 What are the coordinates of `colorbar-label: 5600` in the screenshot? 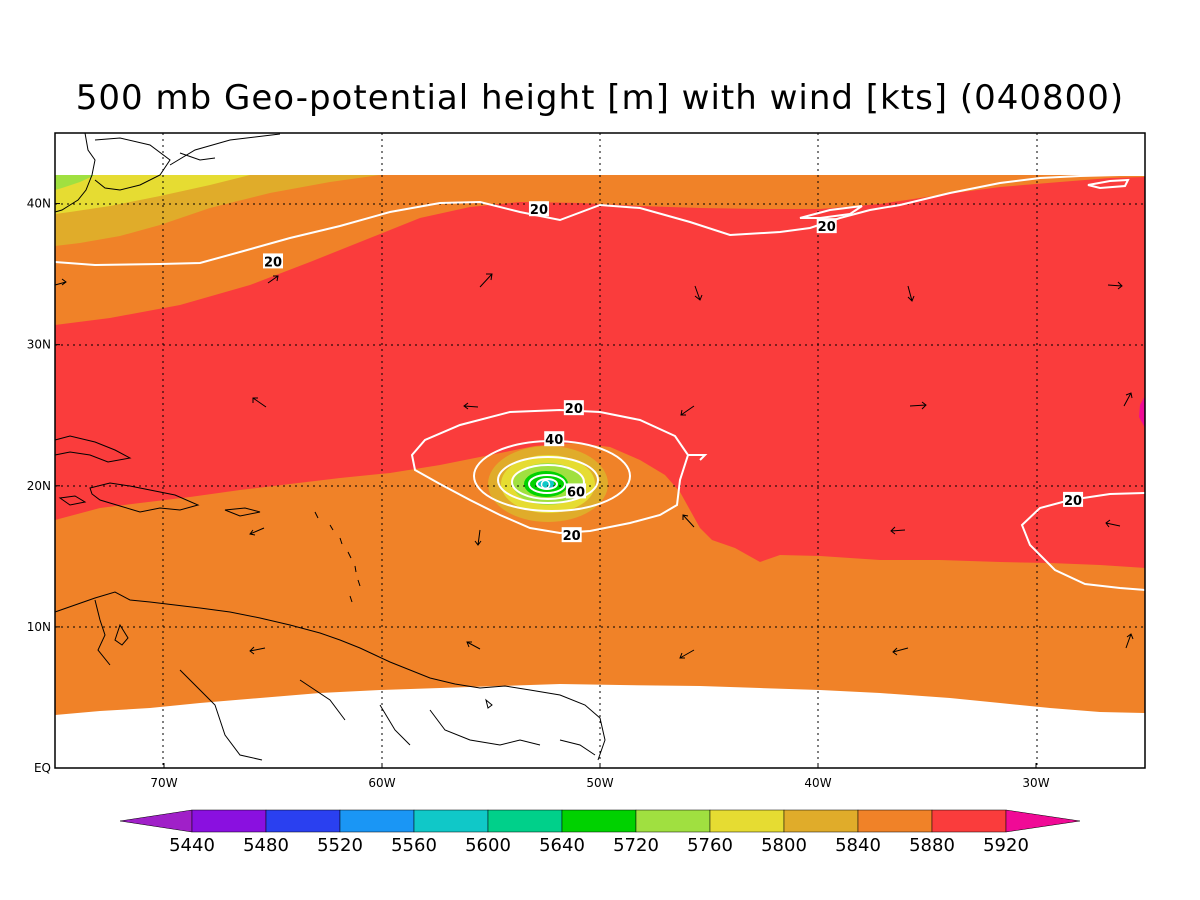 It's located at (488, 845).